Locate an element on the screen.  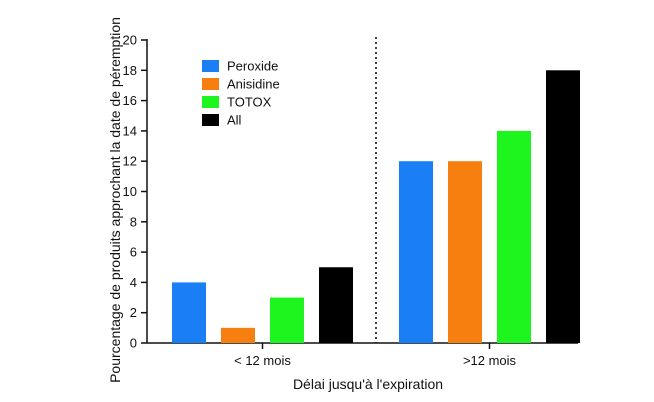
x-tick-label: < 12 mois is located at coordinates (262, 360).